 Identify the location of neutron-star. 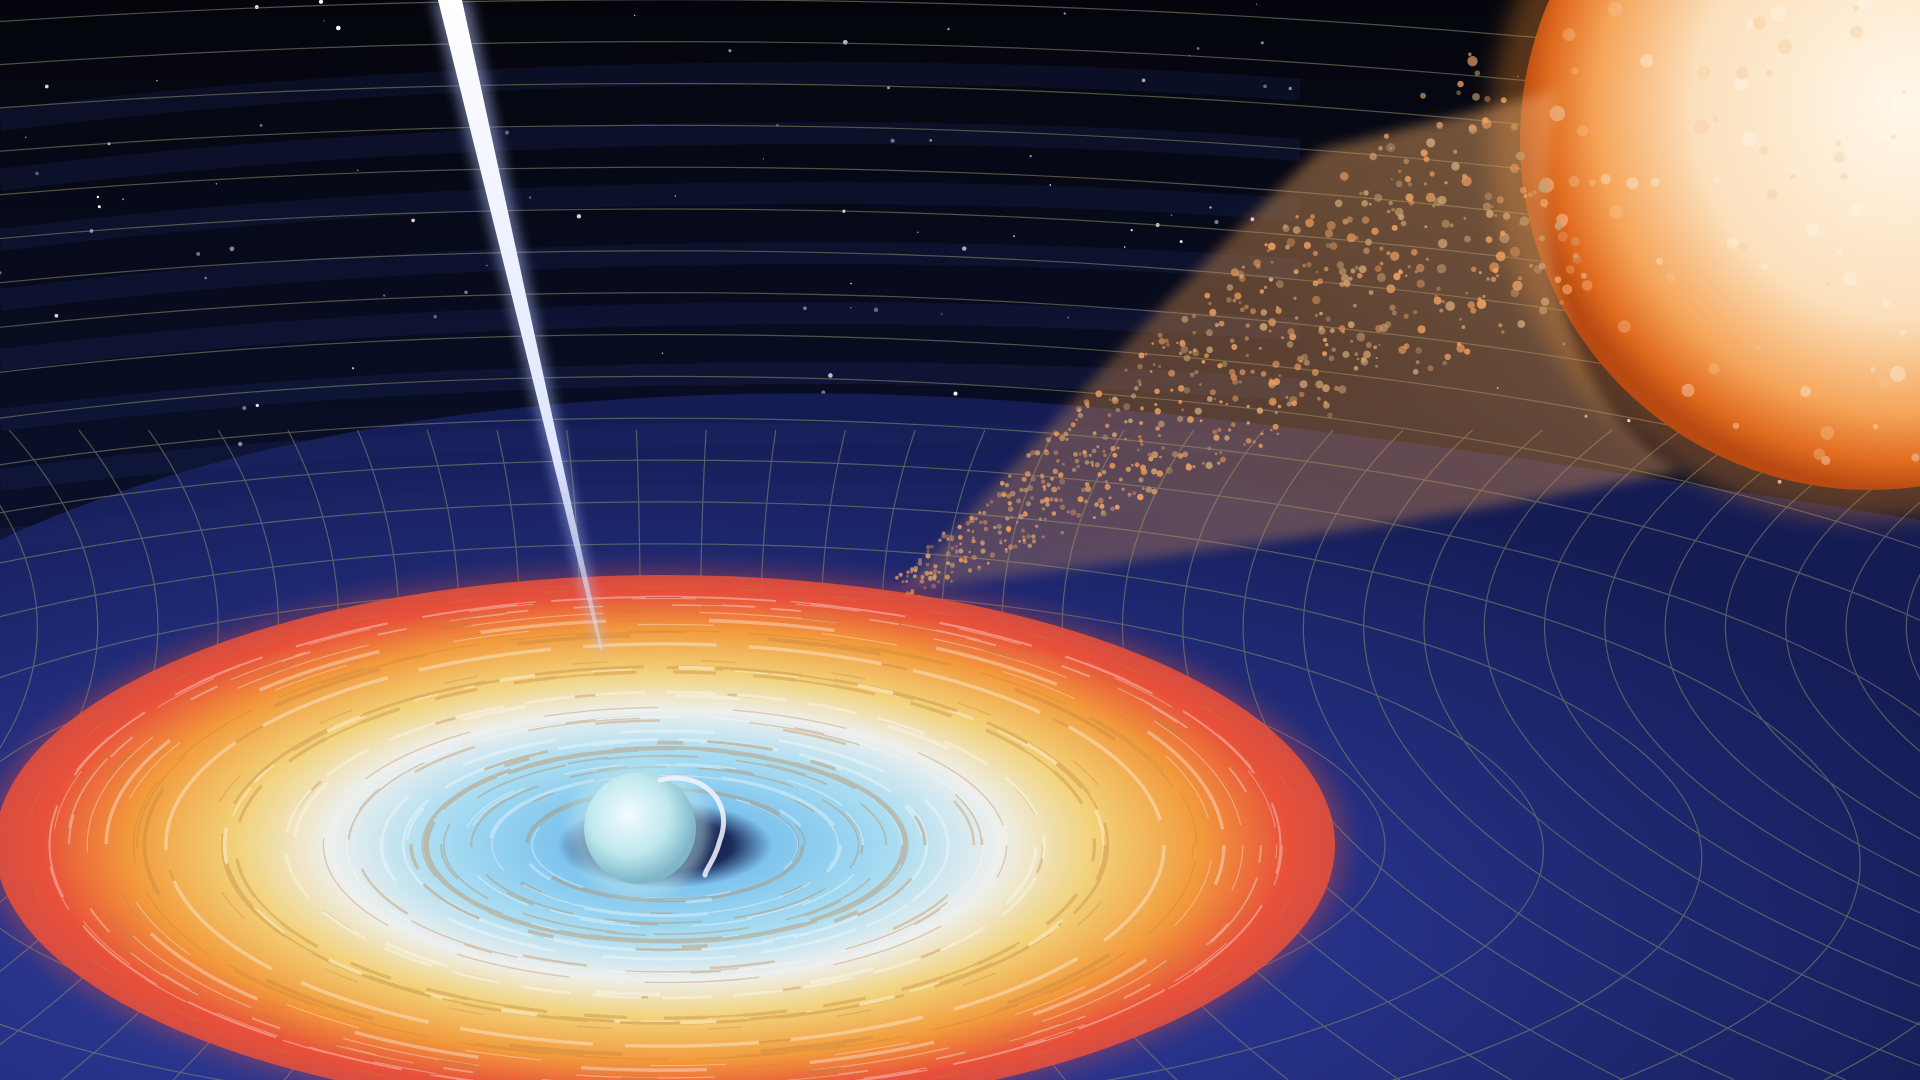
(648, 828).